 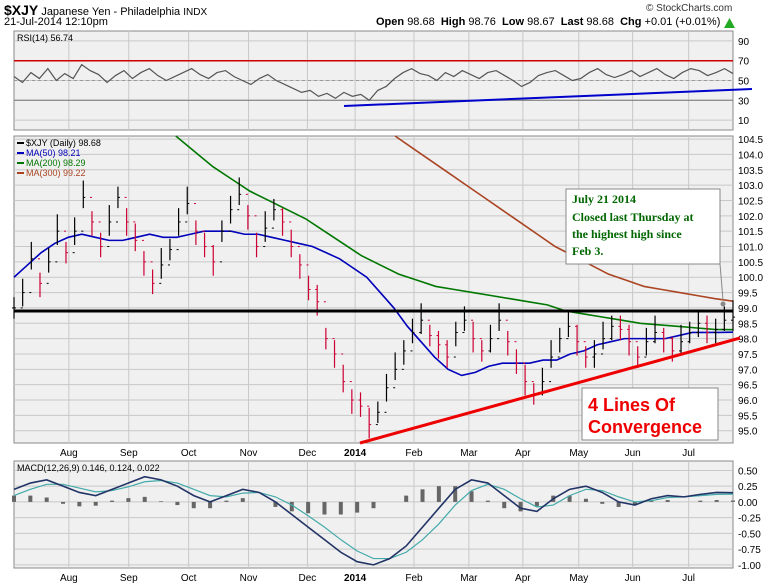 What do you see at coordinates (308, 453) in the screenshot?
I see `price-x-label: Dec` at bounding box center [308, 453].